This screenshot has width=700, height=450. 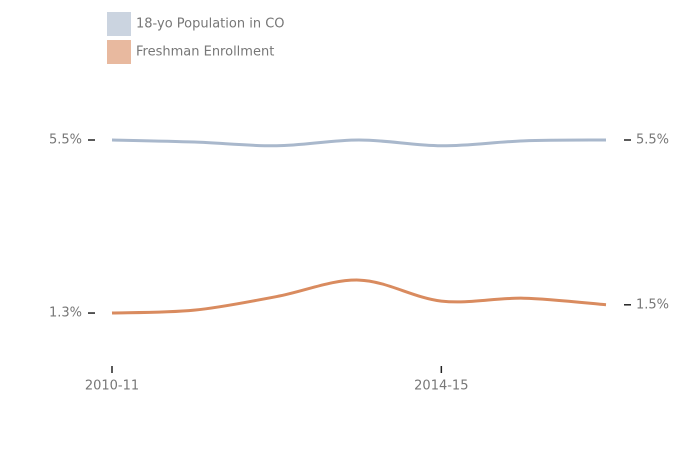 What do you see at coordinates (652, 304) in the screenshot?
I see `y2-tick-label: 1.5%` at bounding box center [652, 304].